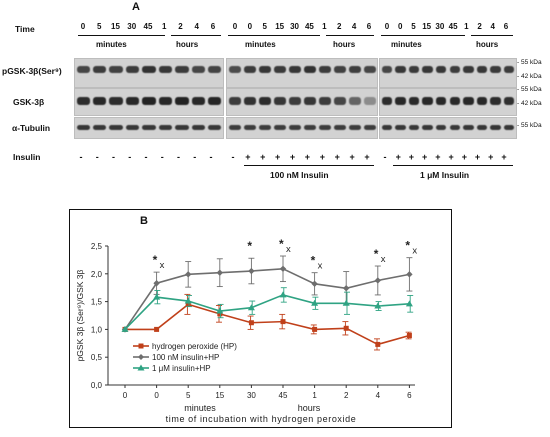  What do you see at coordinates (32, 71) in the screenshot?
I see `row-label-pgsk: pGSK-3β(Ser⁹)` at bounding box center [32, 71].